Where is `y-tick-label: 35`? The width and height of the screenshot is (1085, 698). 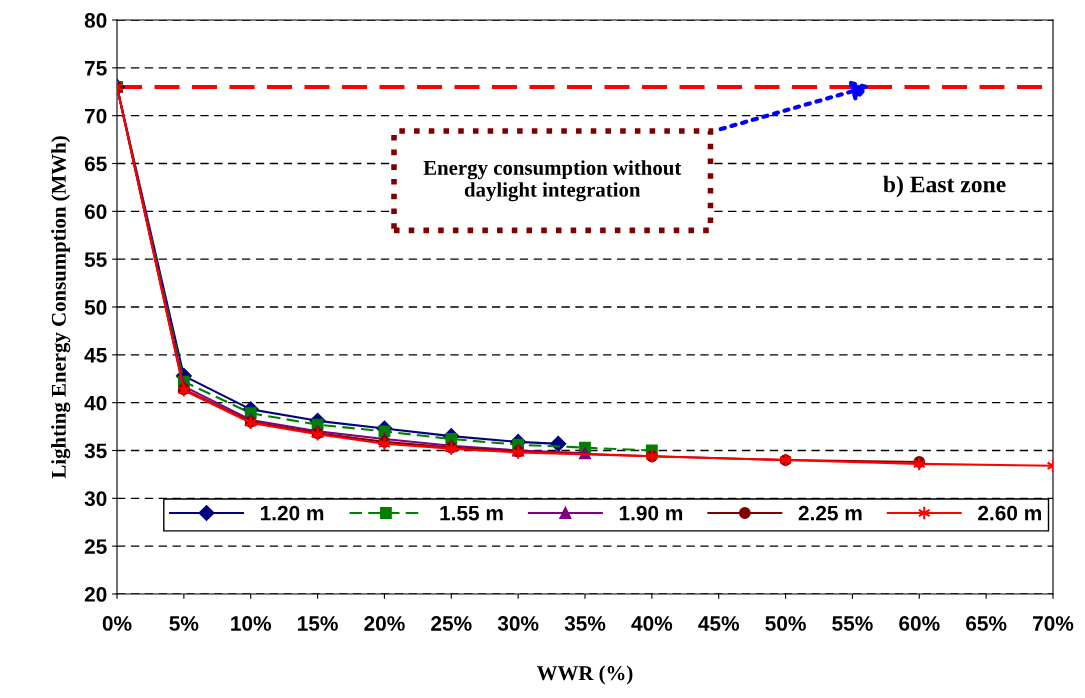 y-tick-label: 35 is located at coordinates (95, 451).